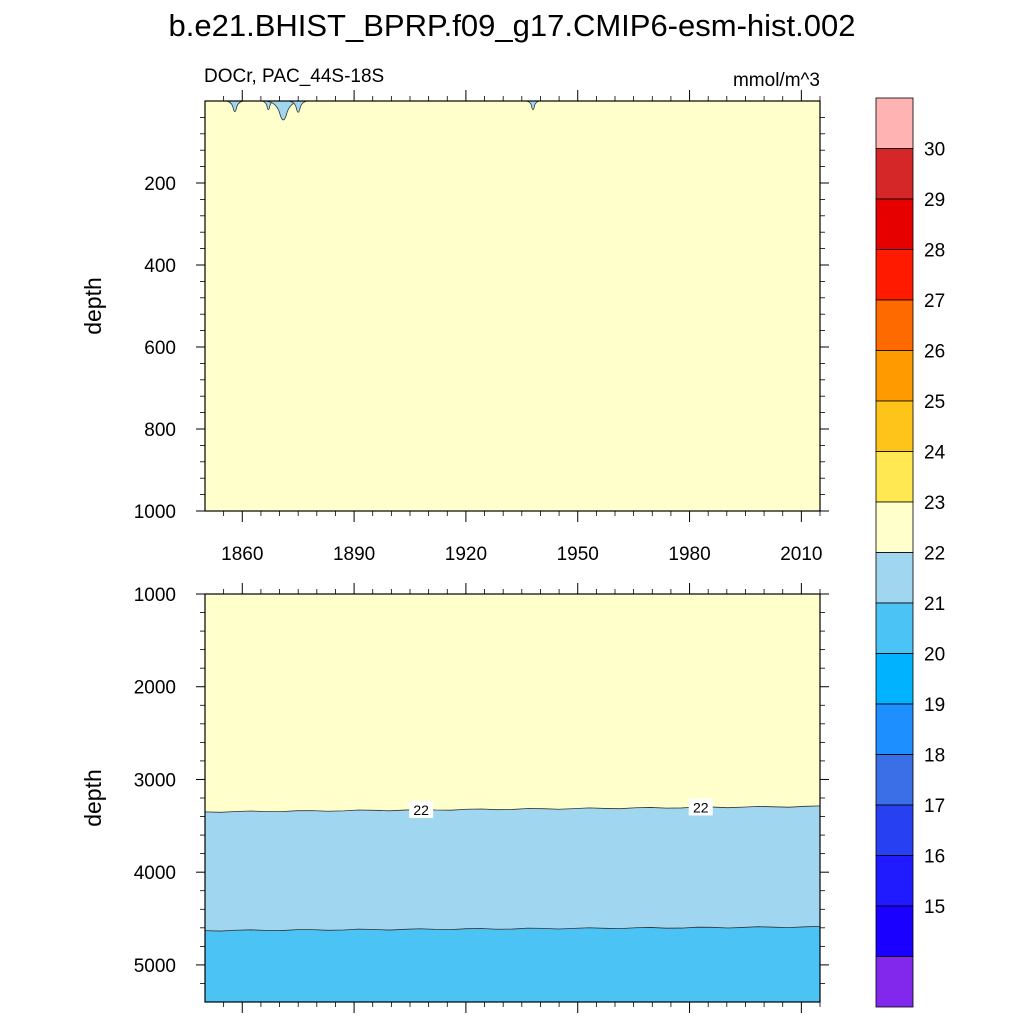  Describe the element at coordinates (776, 80) in the screenshot. I see `subtitle-units: mmol/m^3` at that location.